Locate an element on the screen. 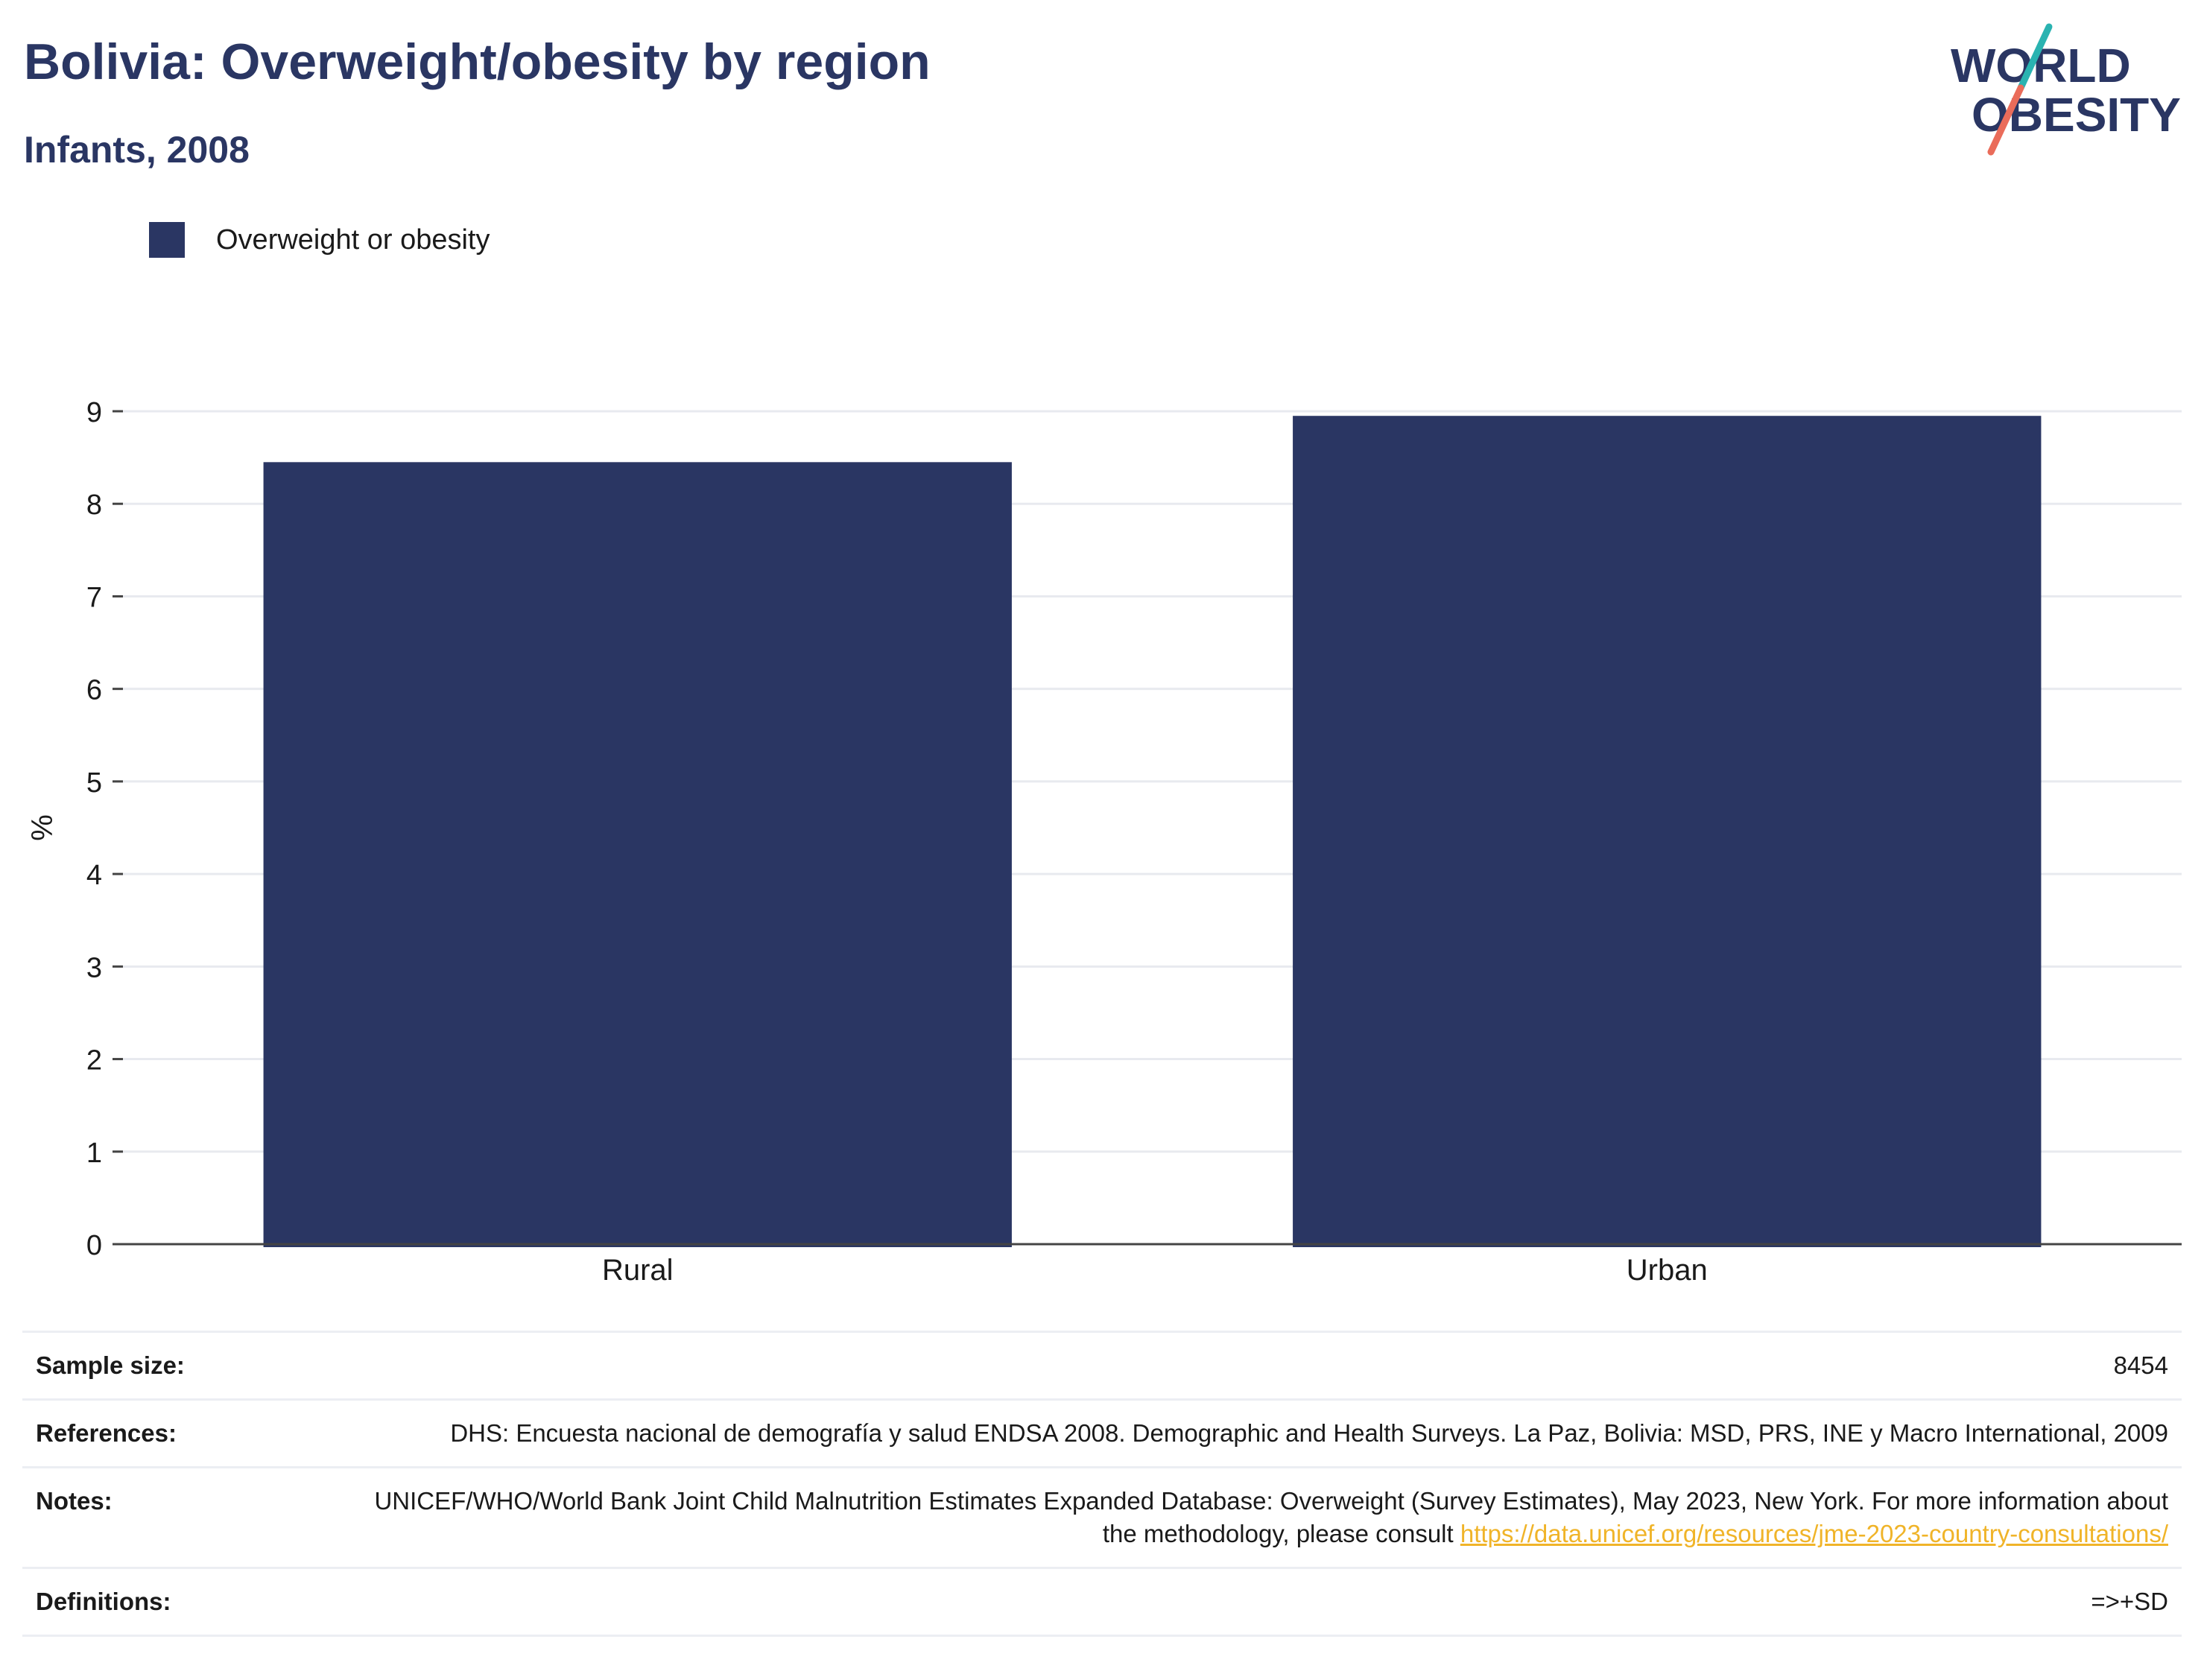 This screenshot has height=1680, width=2204. notes-label: Notes: is located at coordinates (74, 1501).